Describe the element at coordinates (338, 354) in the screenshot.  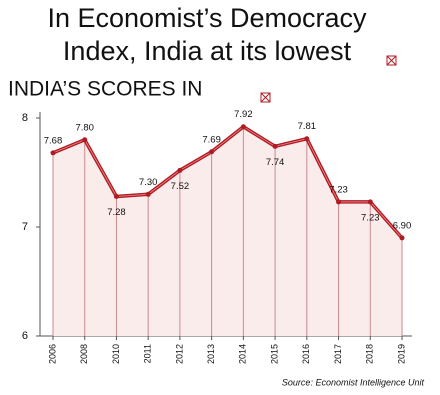
I see `x-tick-label: 2017` at that location.